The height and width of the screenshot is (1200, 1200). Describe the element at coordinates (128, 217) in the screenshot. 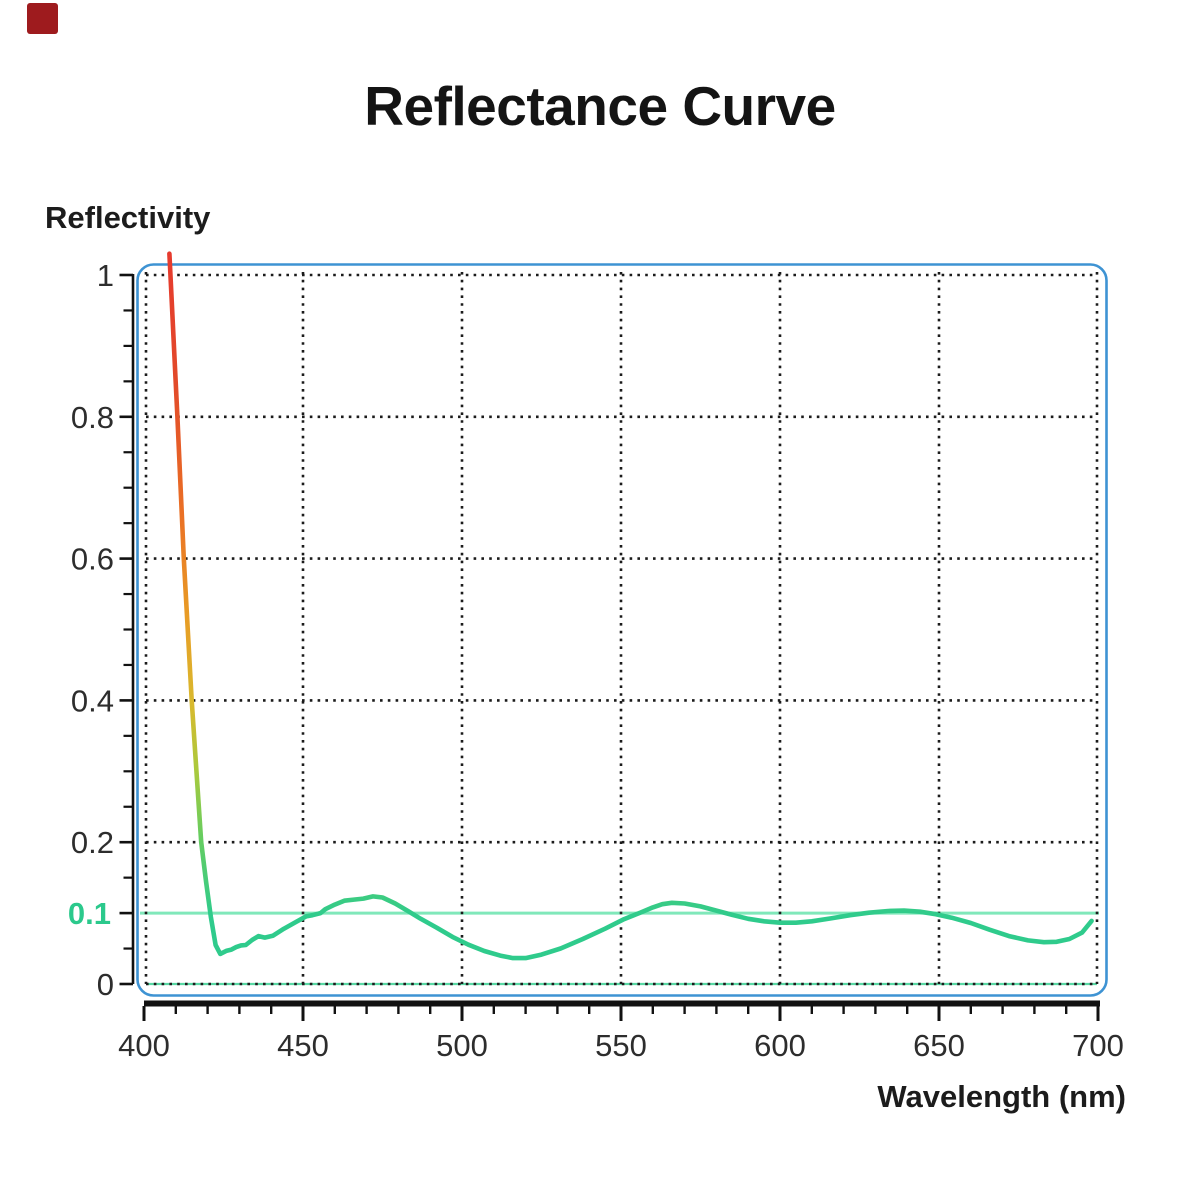

I see `y-axis-title: Reflectivity` at that location.